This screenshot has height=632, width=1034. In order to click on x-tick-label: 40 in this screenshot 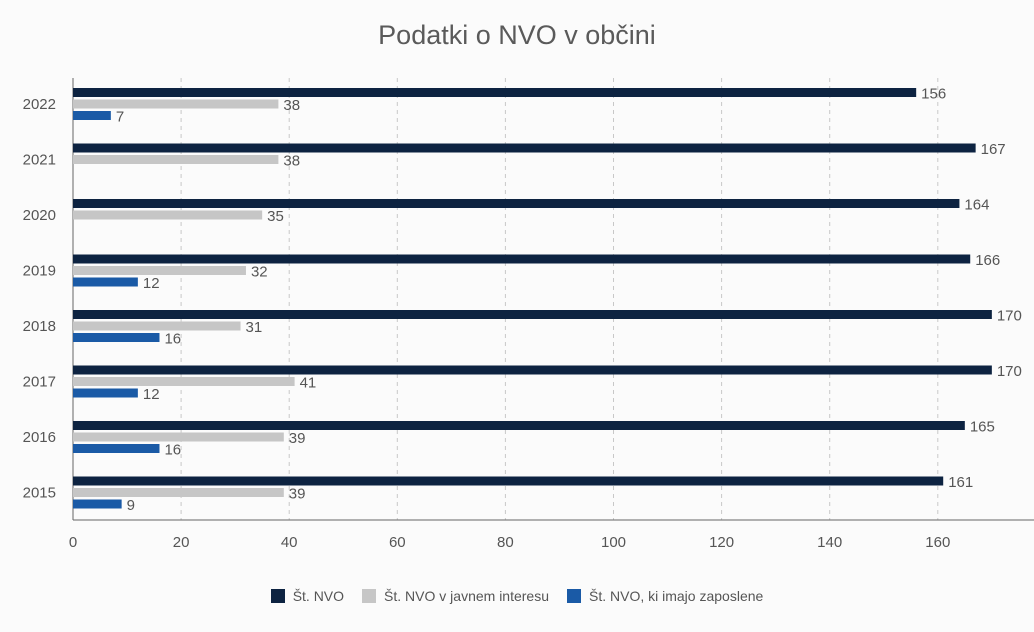, I will do `click(289, 542)`.